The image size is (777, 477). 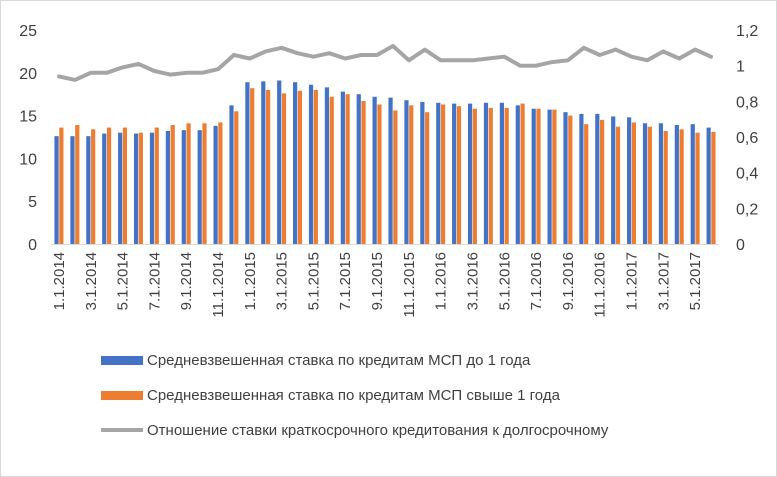 What do you see at coordinates (59, 281) in the screenshot?
I see `x-tick-label: 1.1.2014` at bounding box center [59, 281].